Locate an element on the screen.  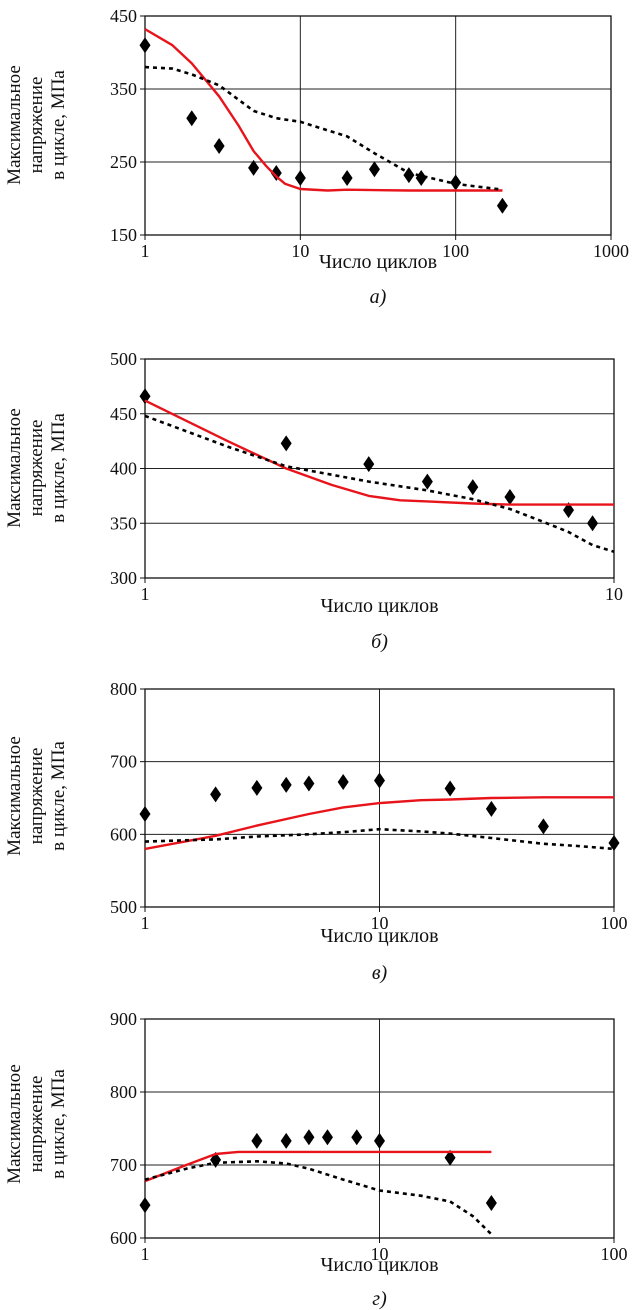
chart-3-xtick-label: 1 is located at coordinates (145, 923).